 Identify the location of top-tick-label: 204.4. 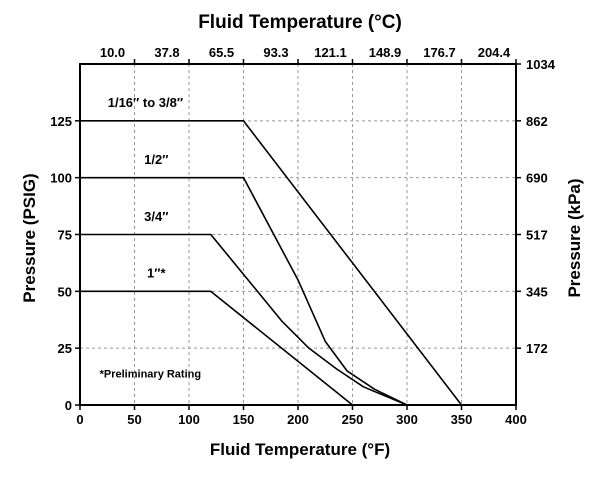
(494, 52).